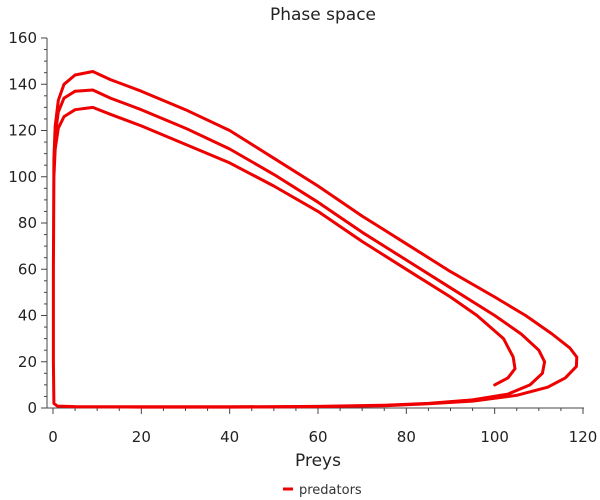  What do you see at coordinates (27, 269) in the screenshot?
I see `y-tick-label: 60` at bounding box center [27, 269].